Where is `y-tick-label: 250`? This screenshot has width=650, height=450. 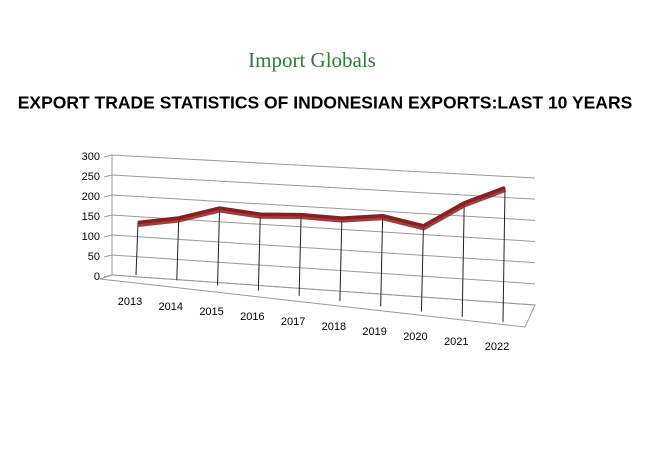 y-tick-label: 250 is located at coordinates (91, 177).